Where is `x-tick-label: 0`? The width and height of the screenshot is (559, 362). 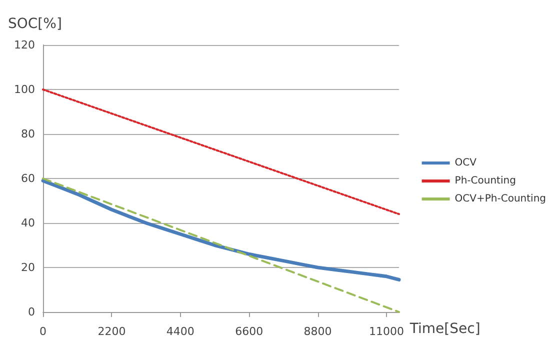 x-tick-label: 0 is located at coordinates (43, 331).